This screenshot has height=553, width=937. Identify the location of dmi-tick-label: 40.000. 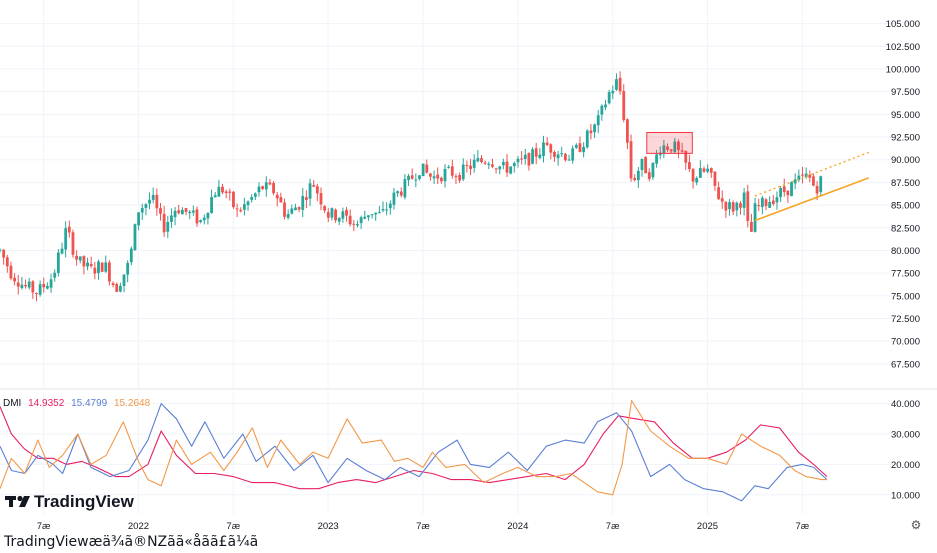
(905, 404).